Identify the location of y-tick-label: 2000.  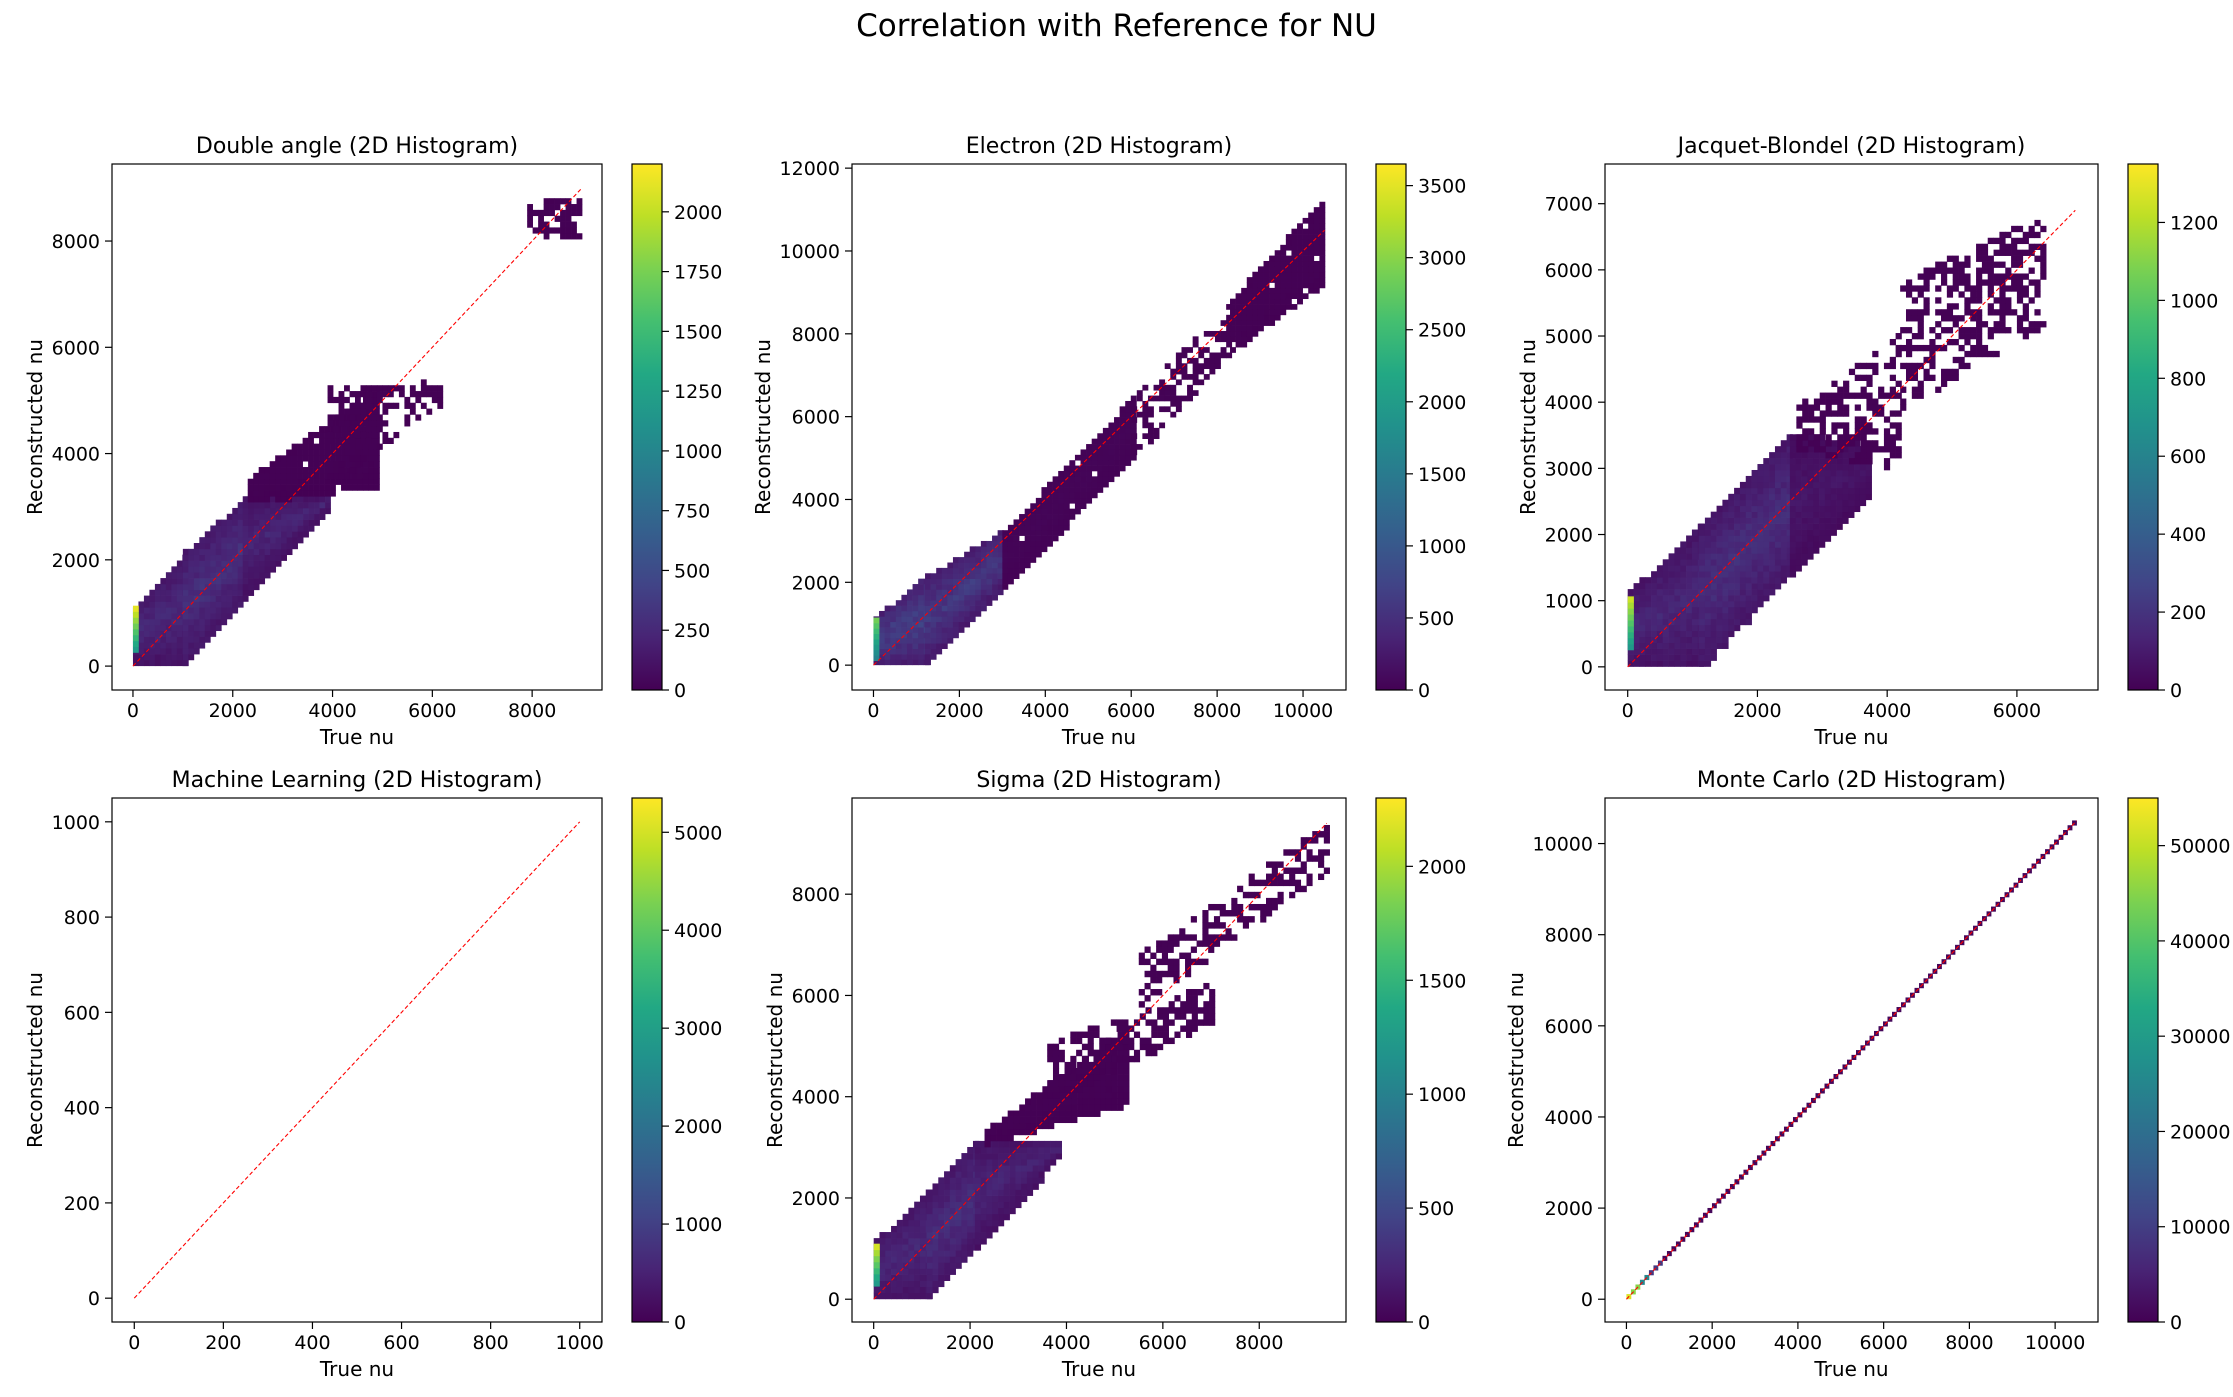
(1569, 1209).